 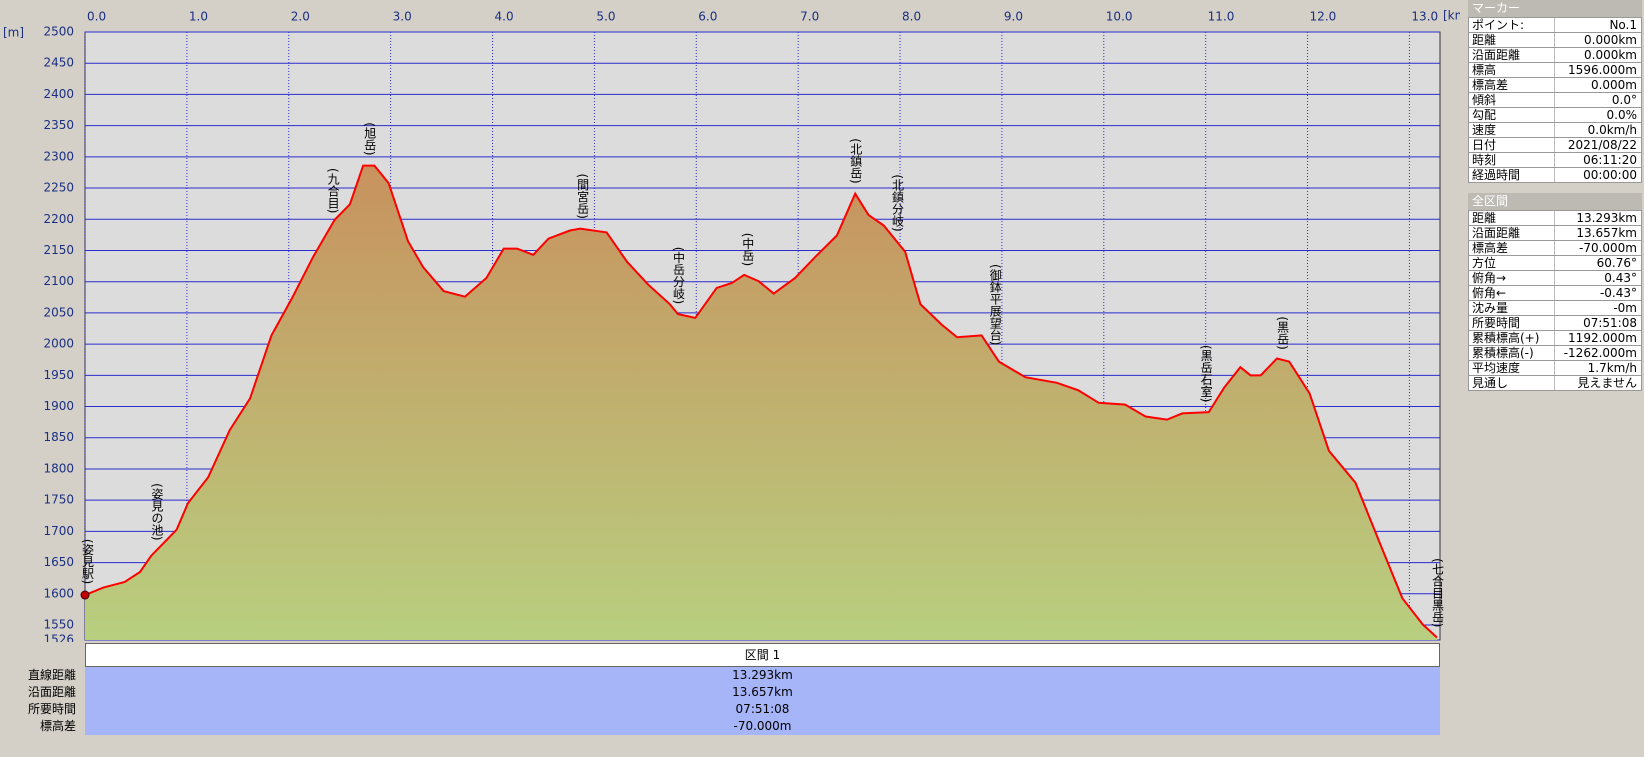 What do you see at coordinates (809, 17) in the screenshot?
I see `x-tick-label: 7.0` at bounding box center [809, 17].